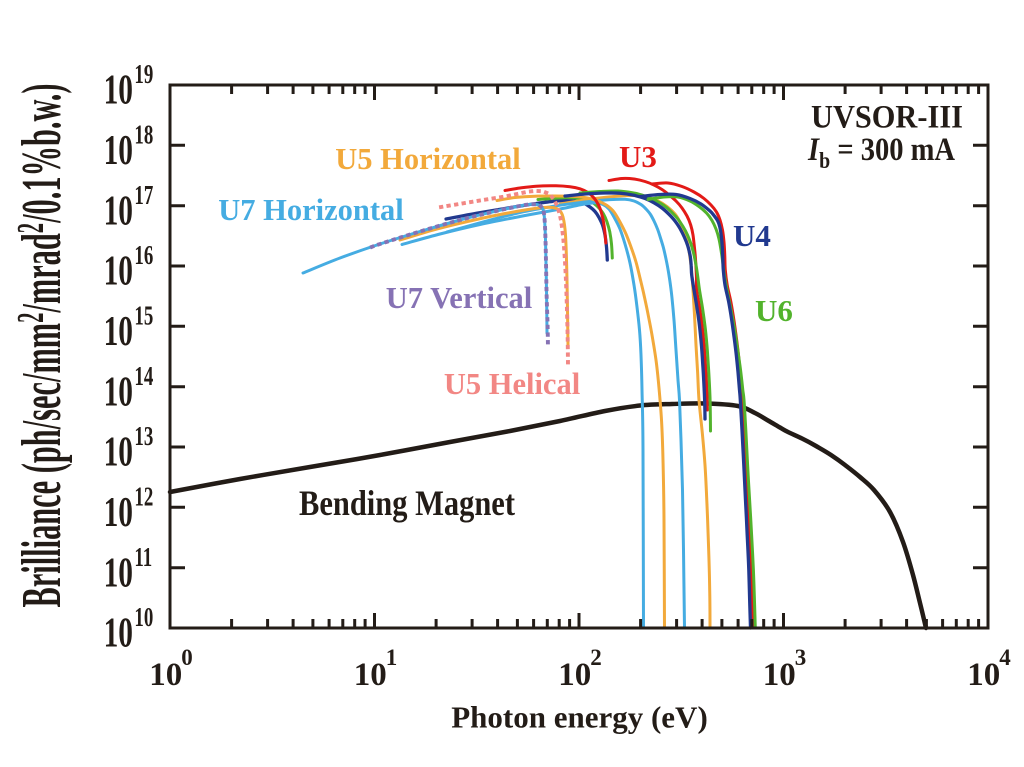 This screenshot has height=767, width=1024. I want to click on svg-text: Ib = 300 mA, so click(881, 152).